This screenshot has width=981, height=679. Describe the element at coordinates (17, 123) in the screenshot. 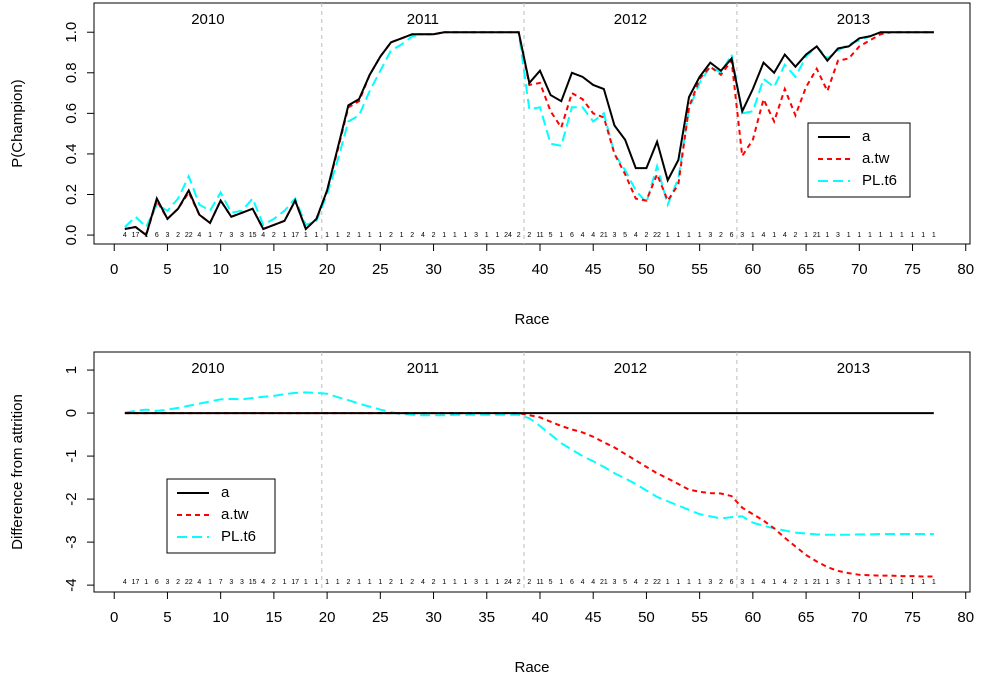

I see `y-axis-label: P(Champion)` at that location.